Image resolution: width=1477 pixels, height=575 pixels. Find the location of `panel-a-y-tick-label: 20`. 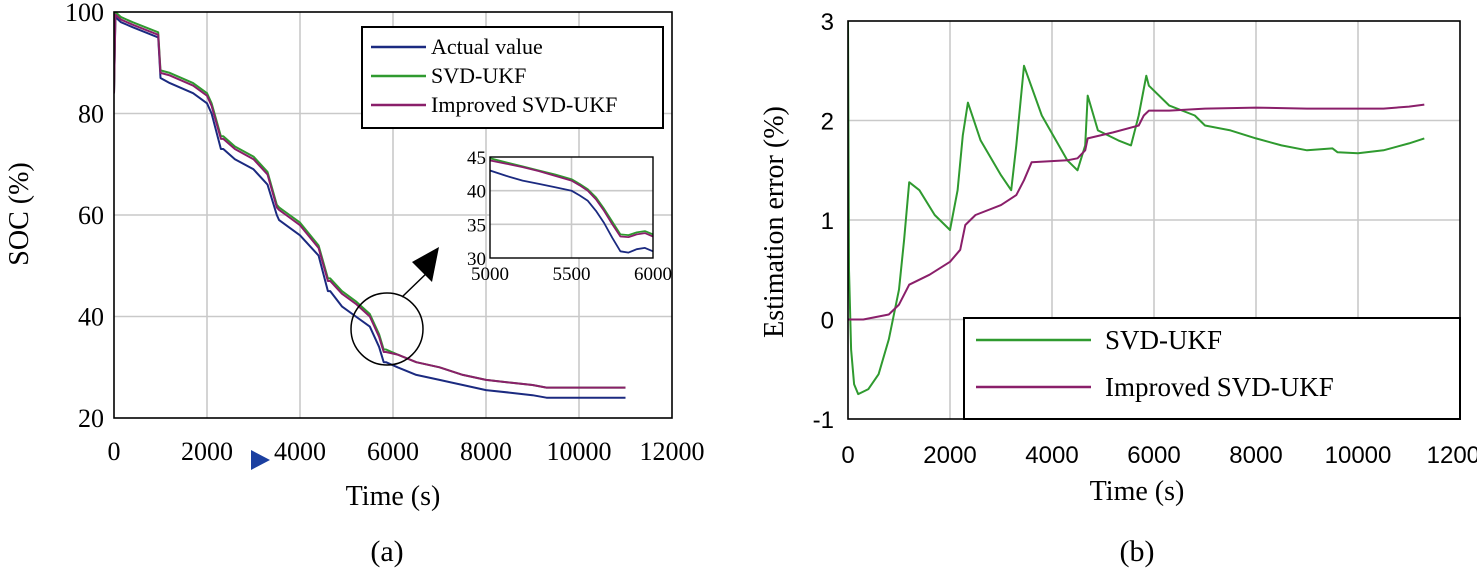

panel-a-y-tick-label: 20 is located at coordinates (91, 418).